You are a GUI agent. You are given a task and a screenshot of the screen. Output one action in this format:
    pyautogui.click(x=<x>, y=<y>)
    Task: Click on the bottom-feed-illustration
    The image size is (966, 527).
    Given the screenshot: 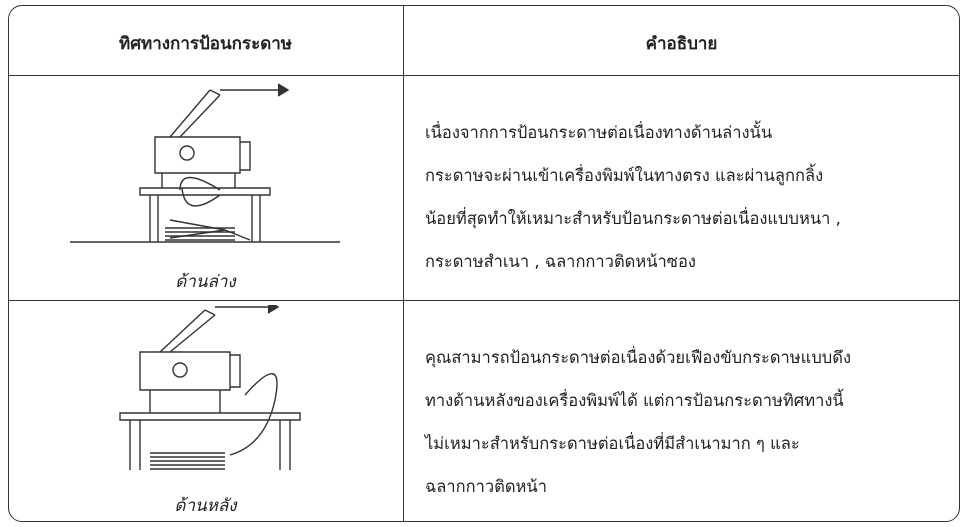 What is the action you would take?
    pyautogui.click(x=205, y=163)
    